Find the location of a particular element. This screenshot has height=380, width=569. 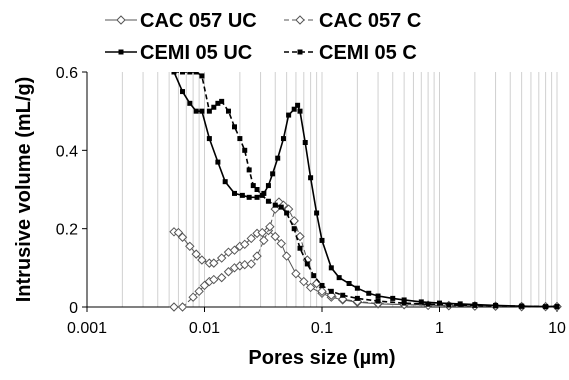

x-tick-label: 1 is located at coordinates (439, 328).